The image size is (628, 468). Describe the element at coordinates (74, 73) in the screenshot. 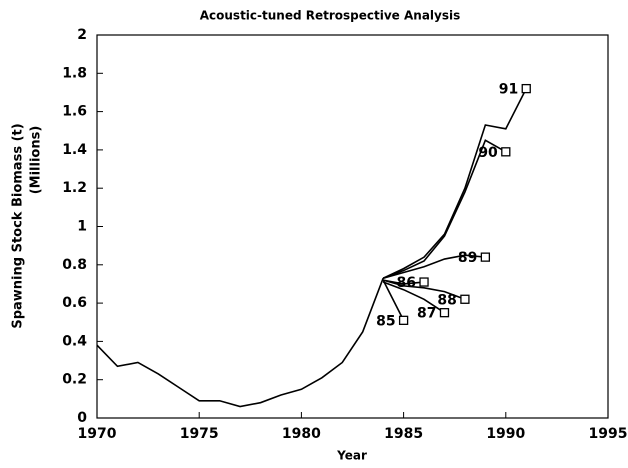

I see `y-tick-label: 1.8` at that location.